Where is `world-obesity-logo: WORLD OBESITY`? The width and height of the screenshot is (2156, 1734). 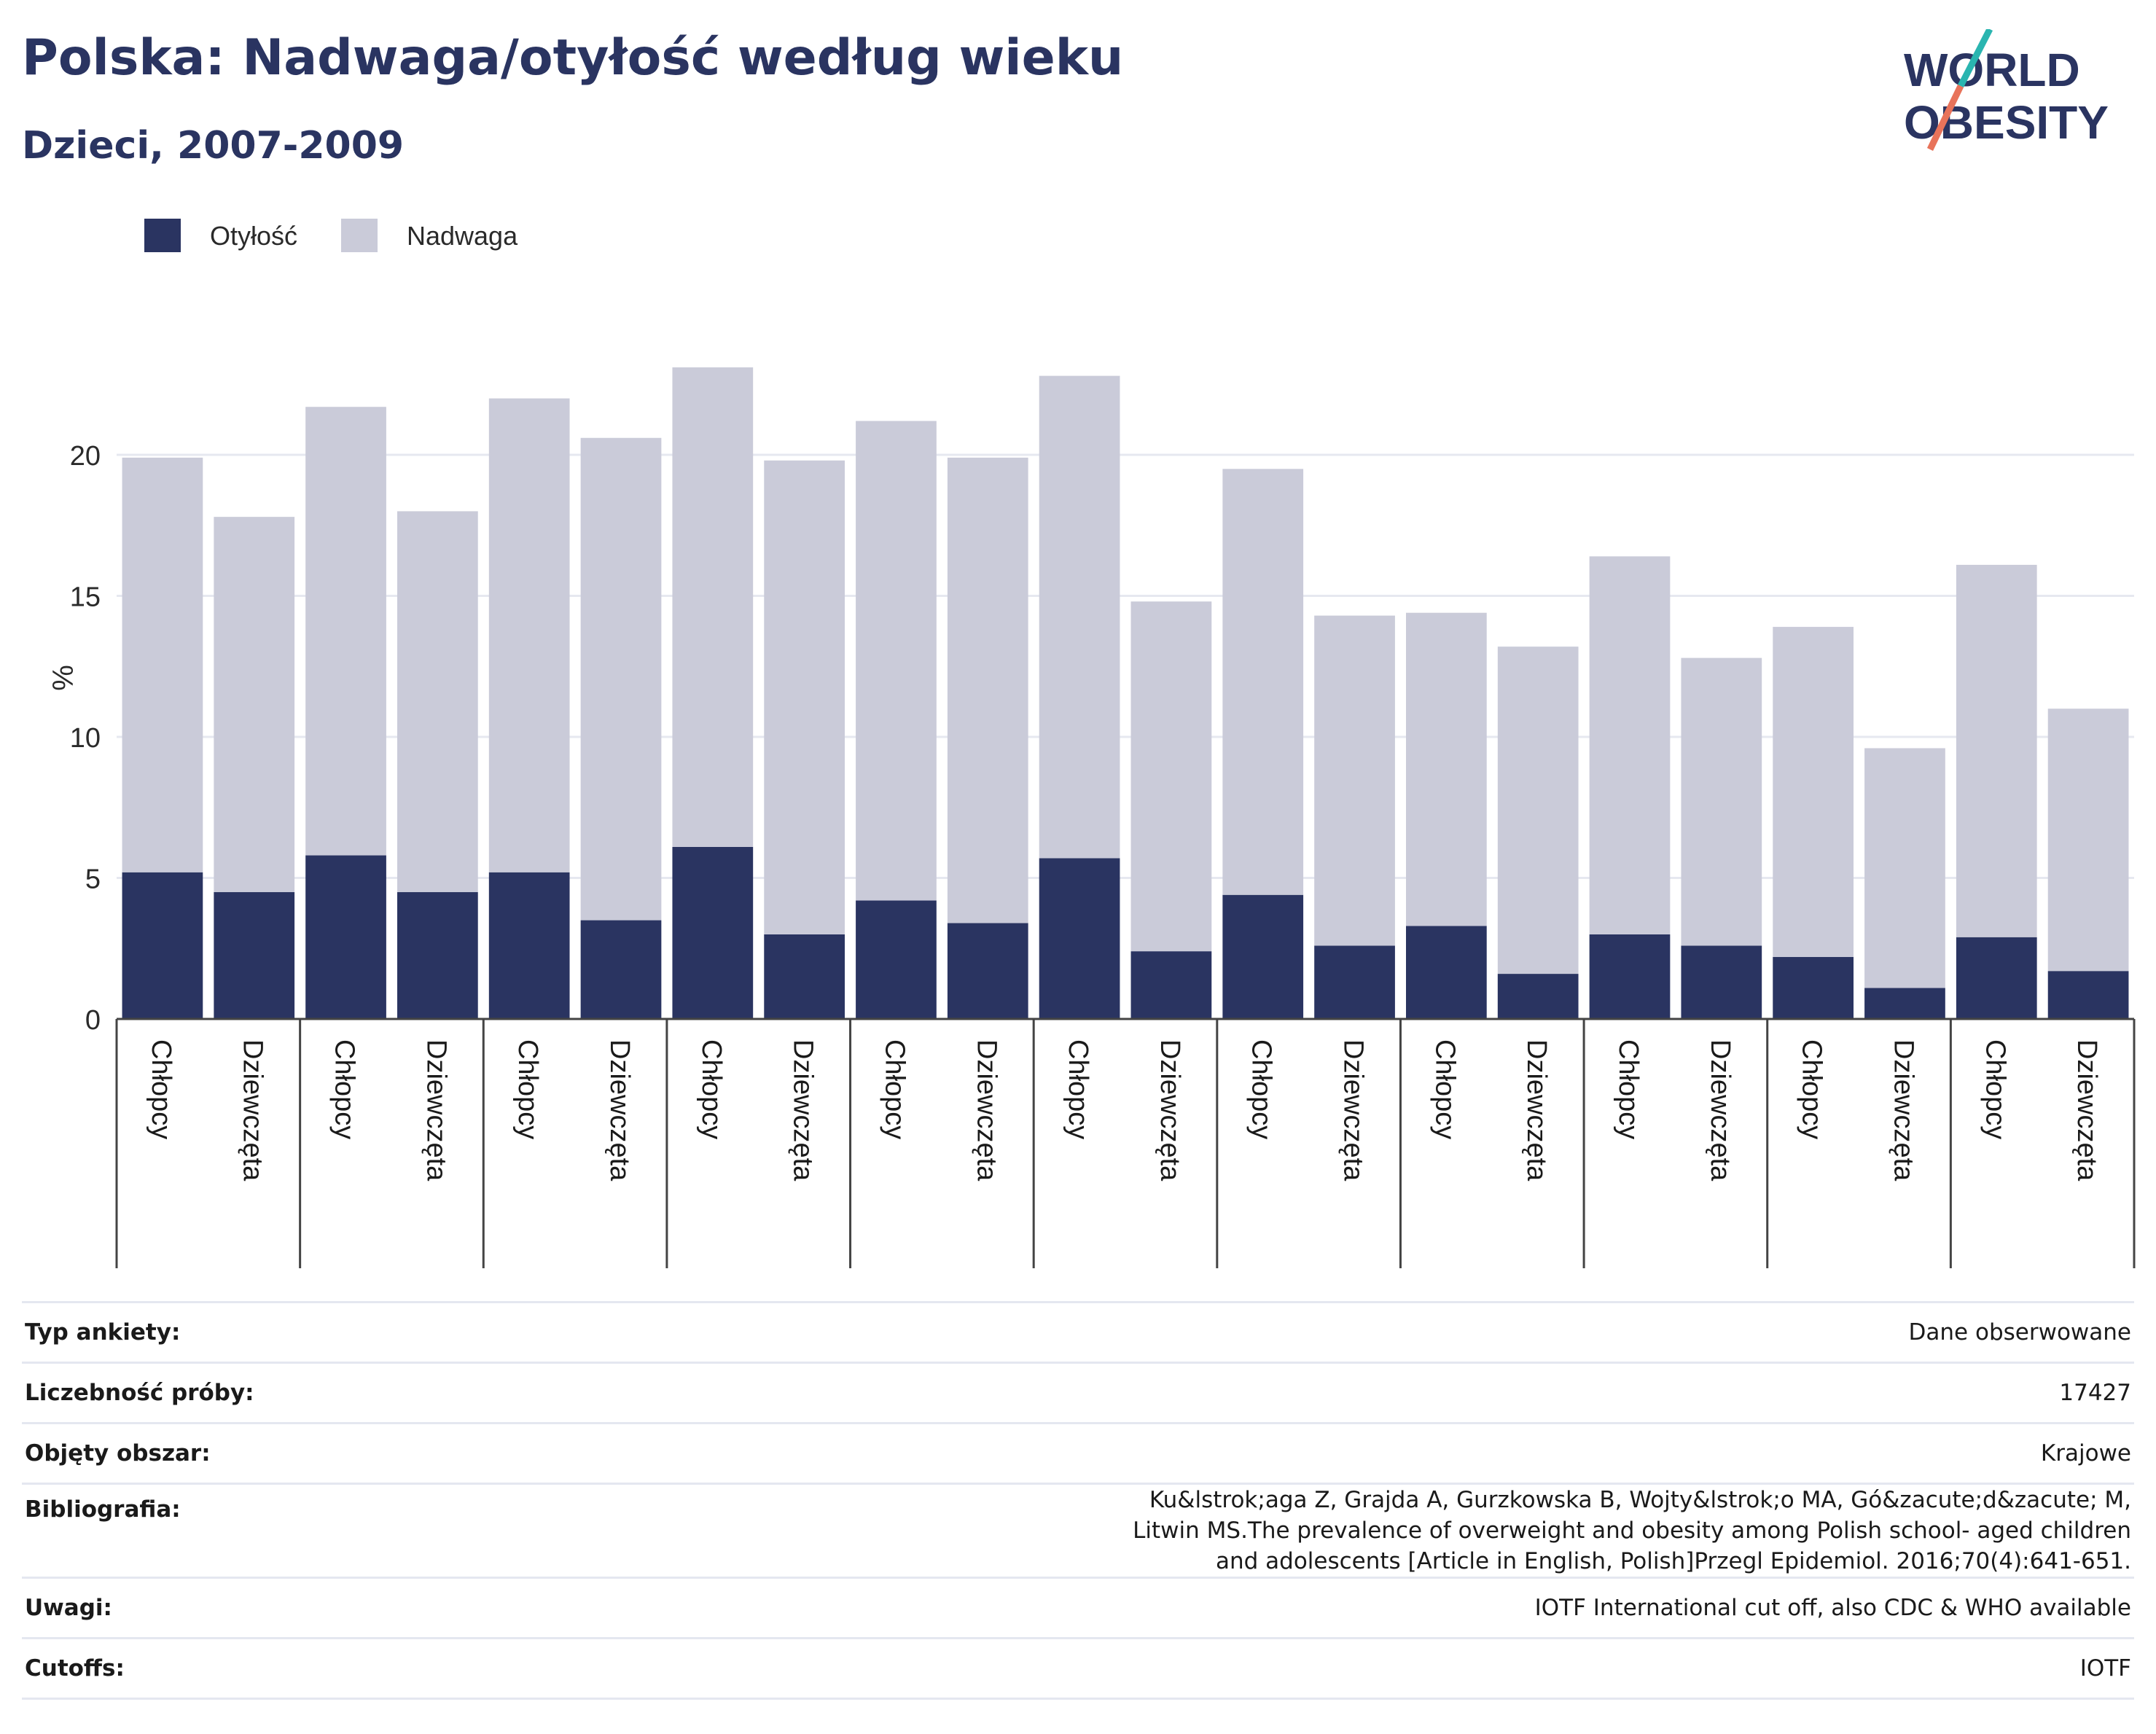
world-obesity-logo: WORLD OBESITY is located at coordinates (2007, 90).